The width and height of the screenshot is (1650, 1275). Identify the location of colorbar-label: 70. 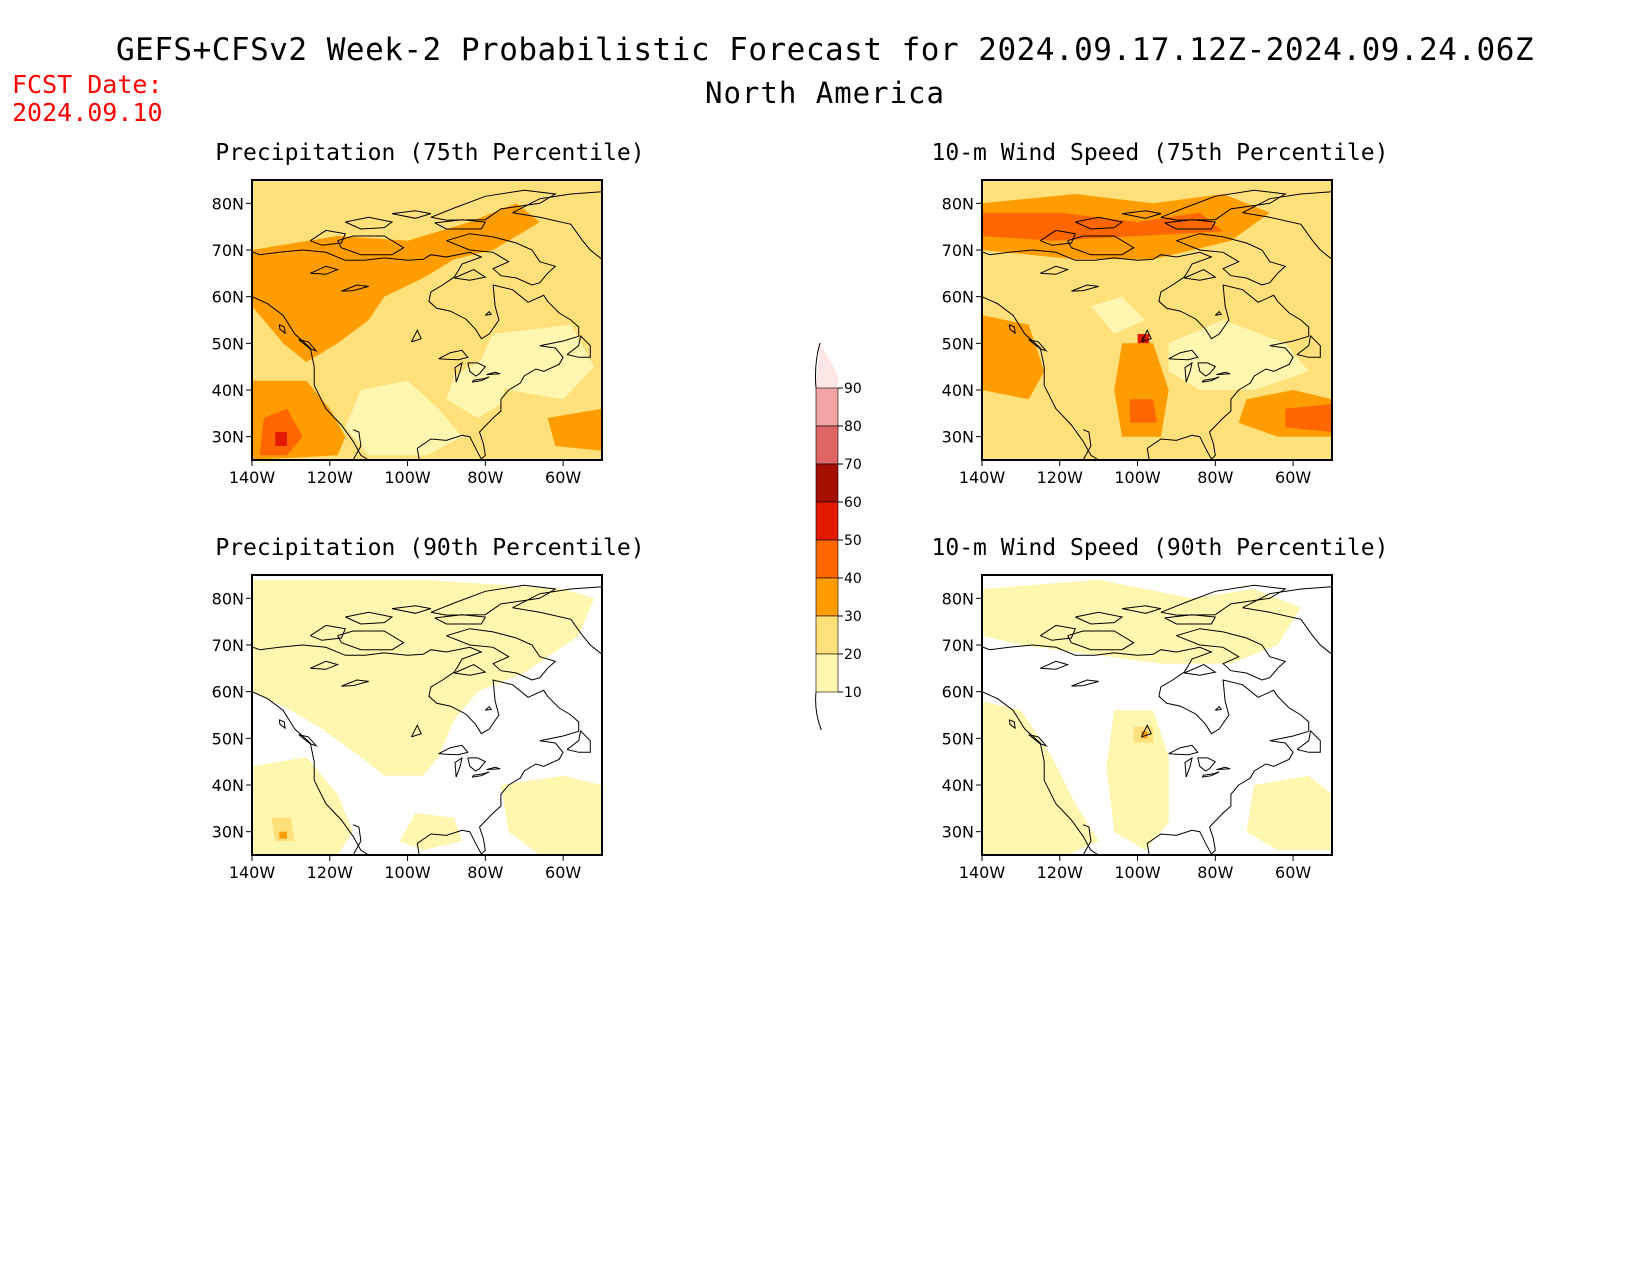
(853, 465).